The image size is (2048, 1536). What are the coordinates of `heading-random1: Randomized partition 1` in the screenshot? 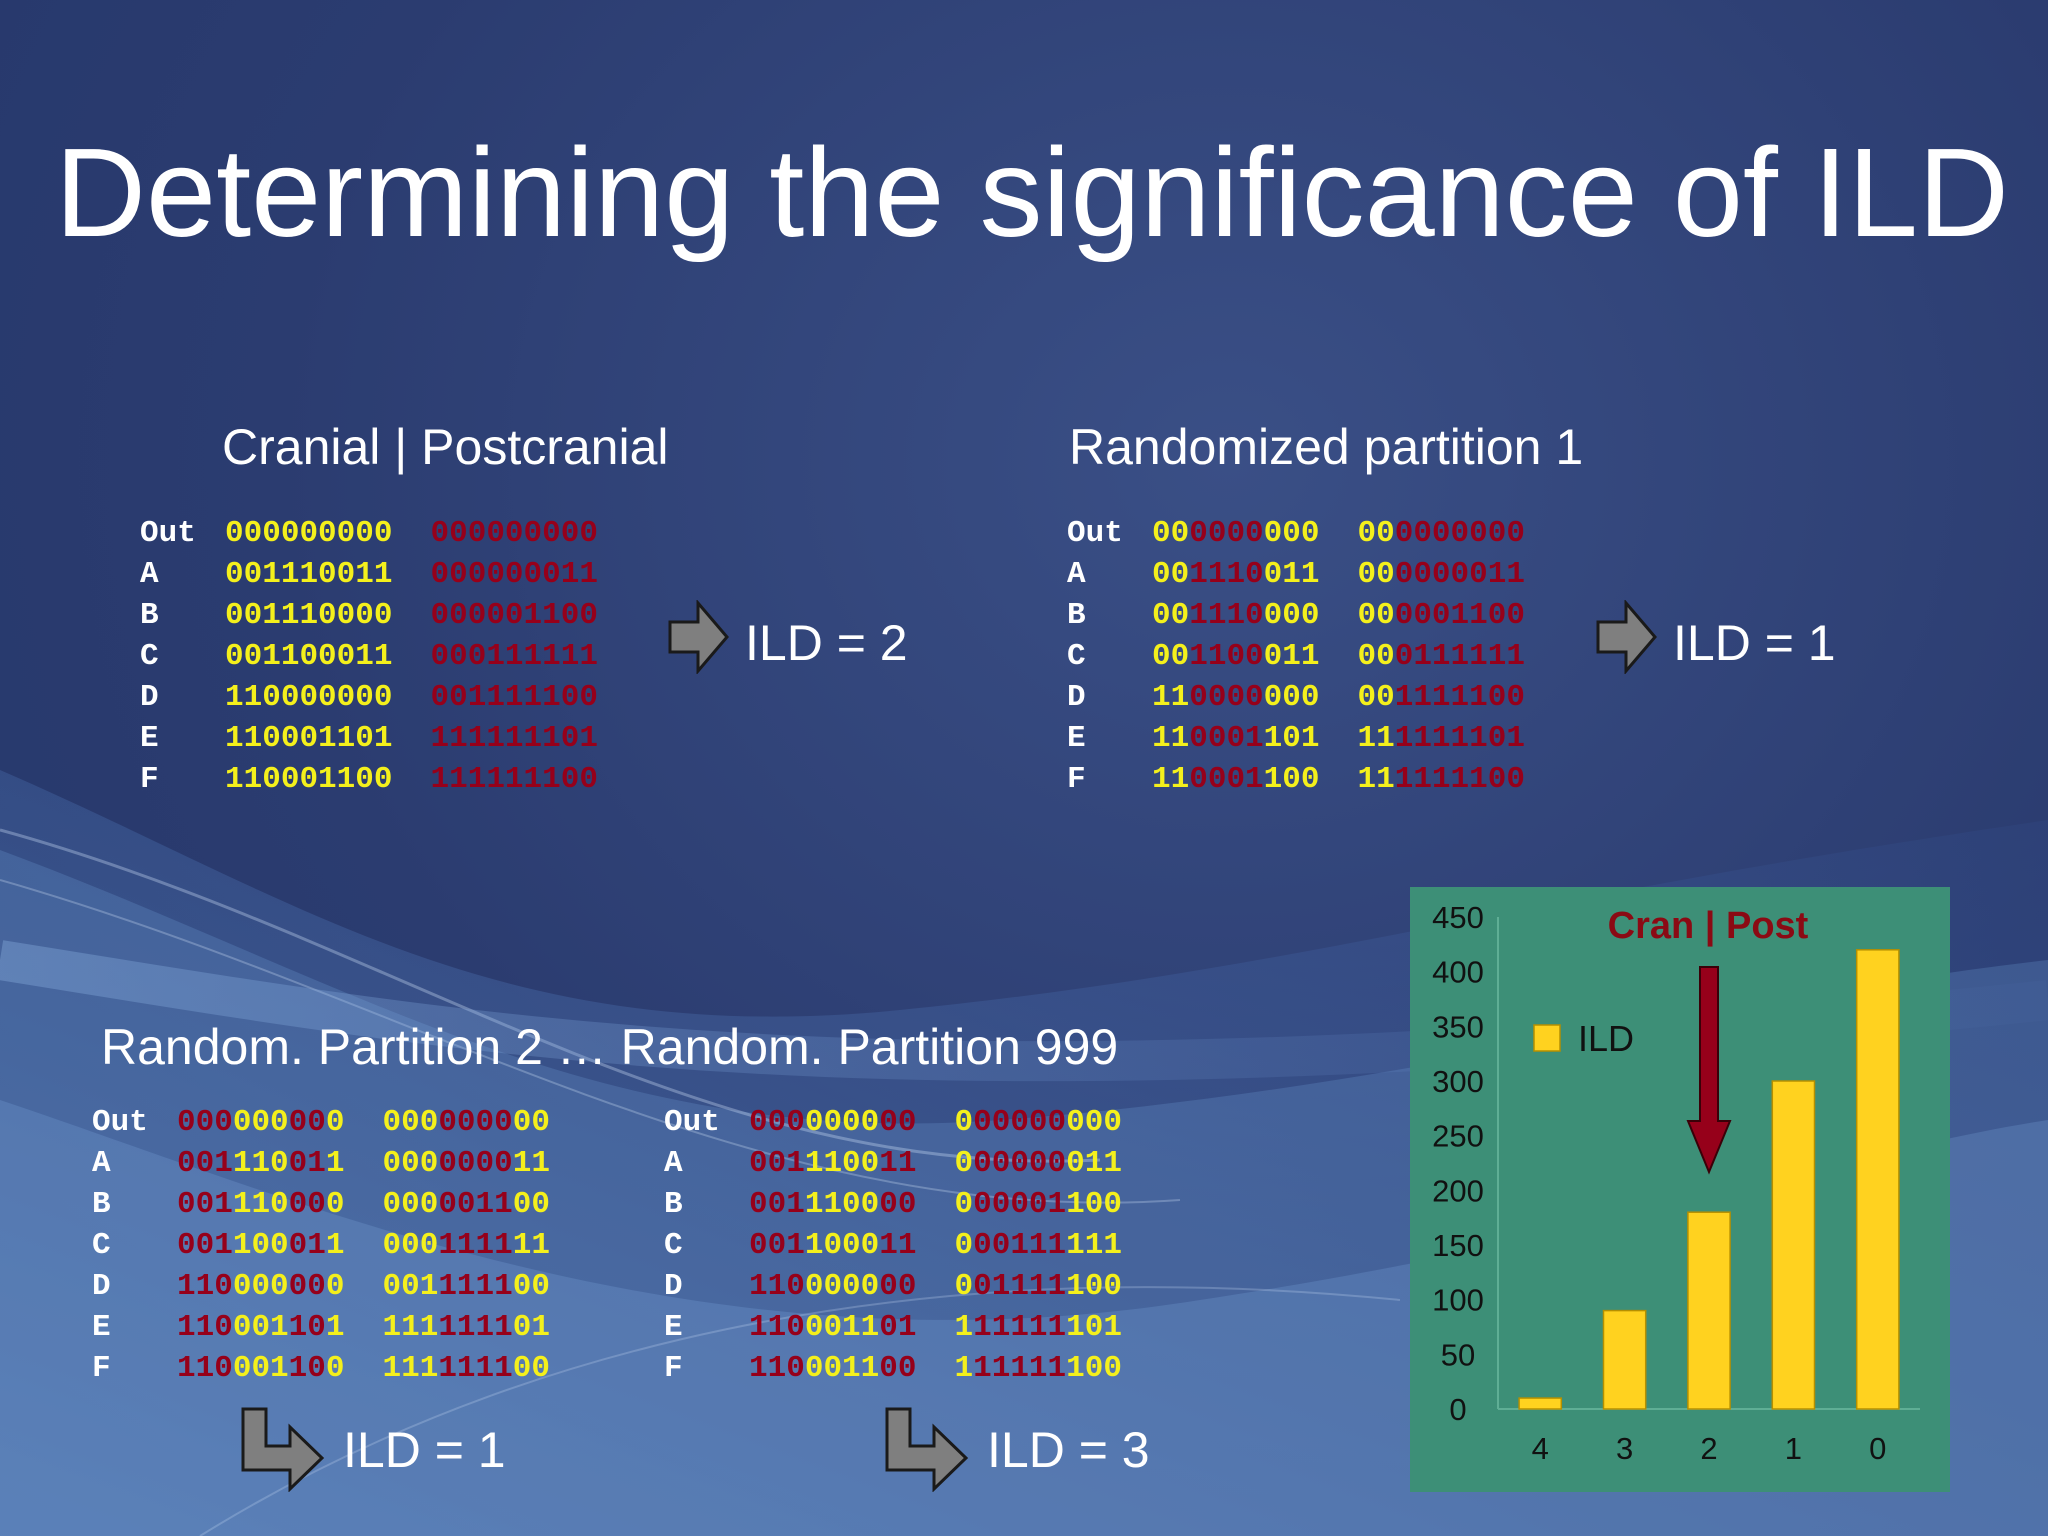 It's located at (1326, 447).